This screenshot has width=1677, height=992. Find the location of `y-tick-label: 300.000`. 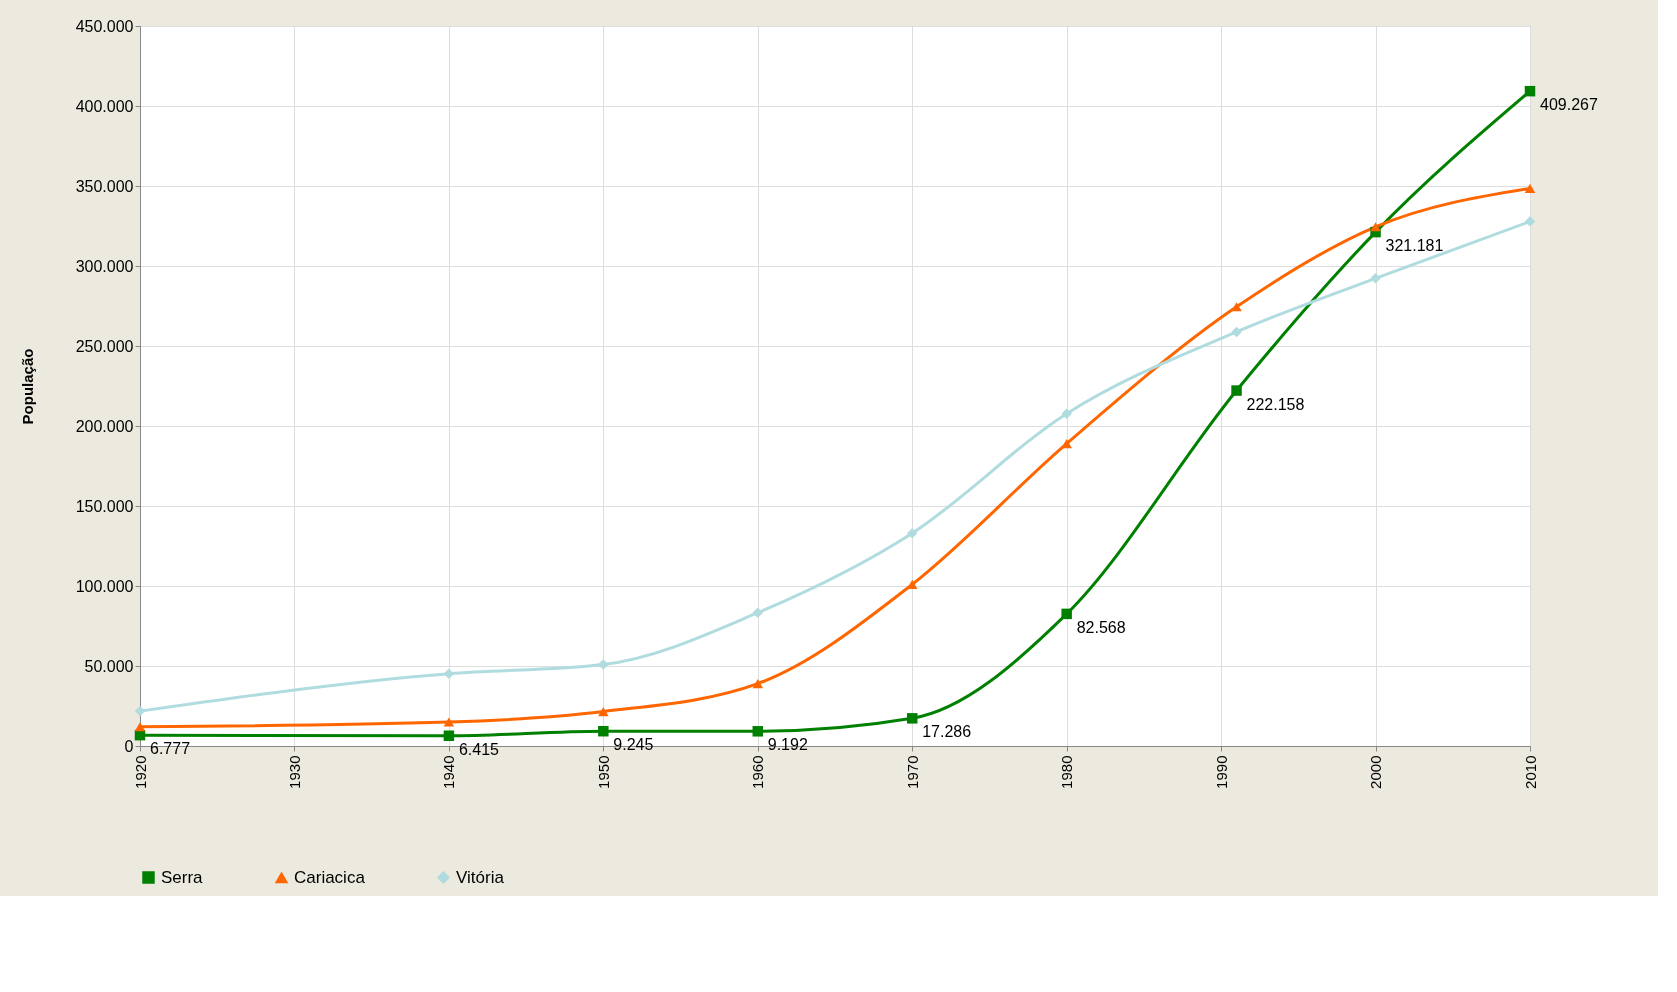

y-tick-label: 300.000 is located at coordinates (104, 266).